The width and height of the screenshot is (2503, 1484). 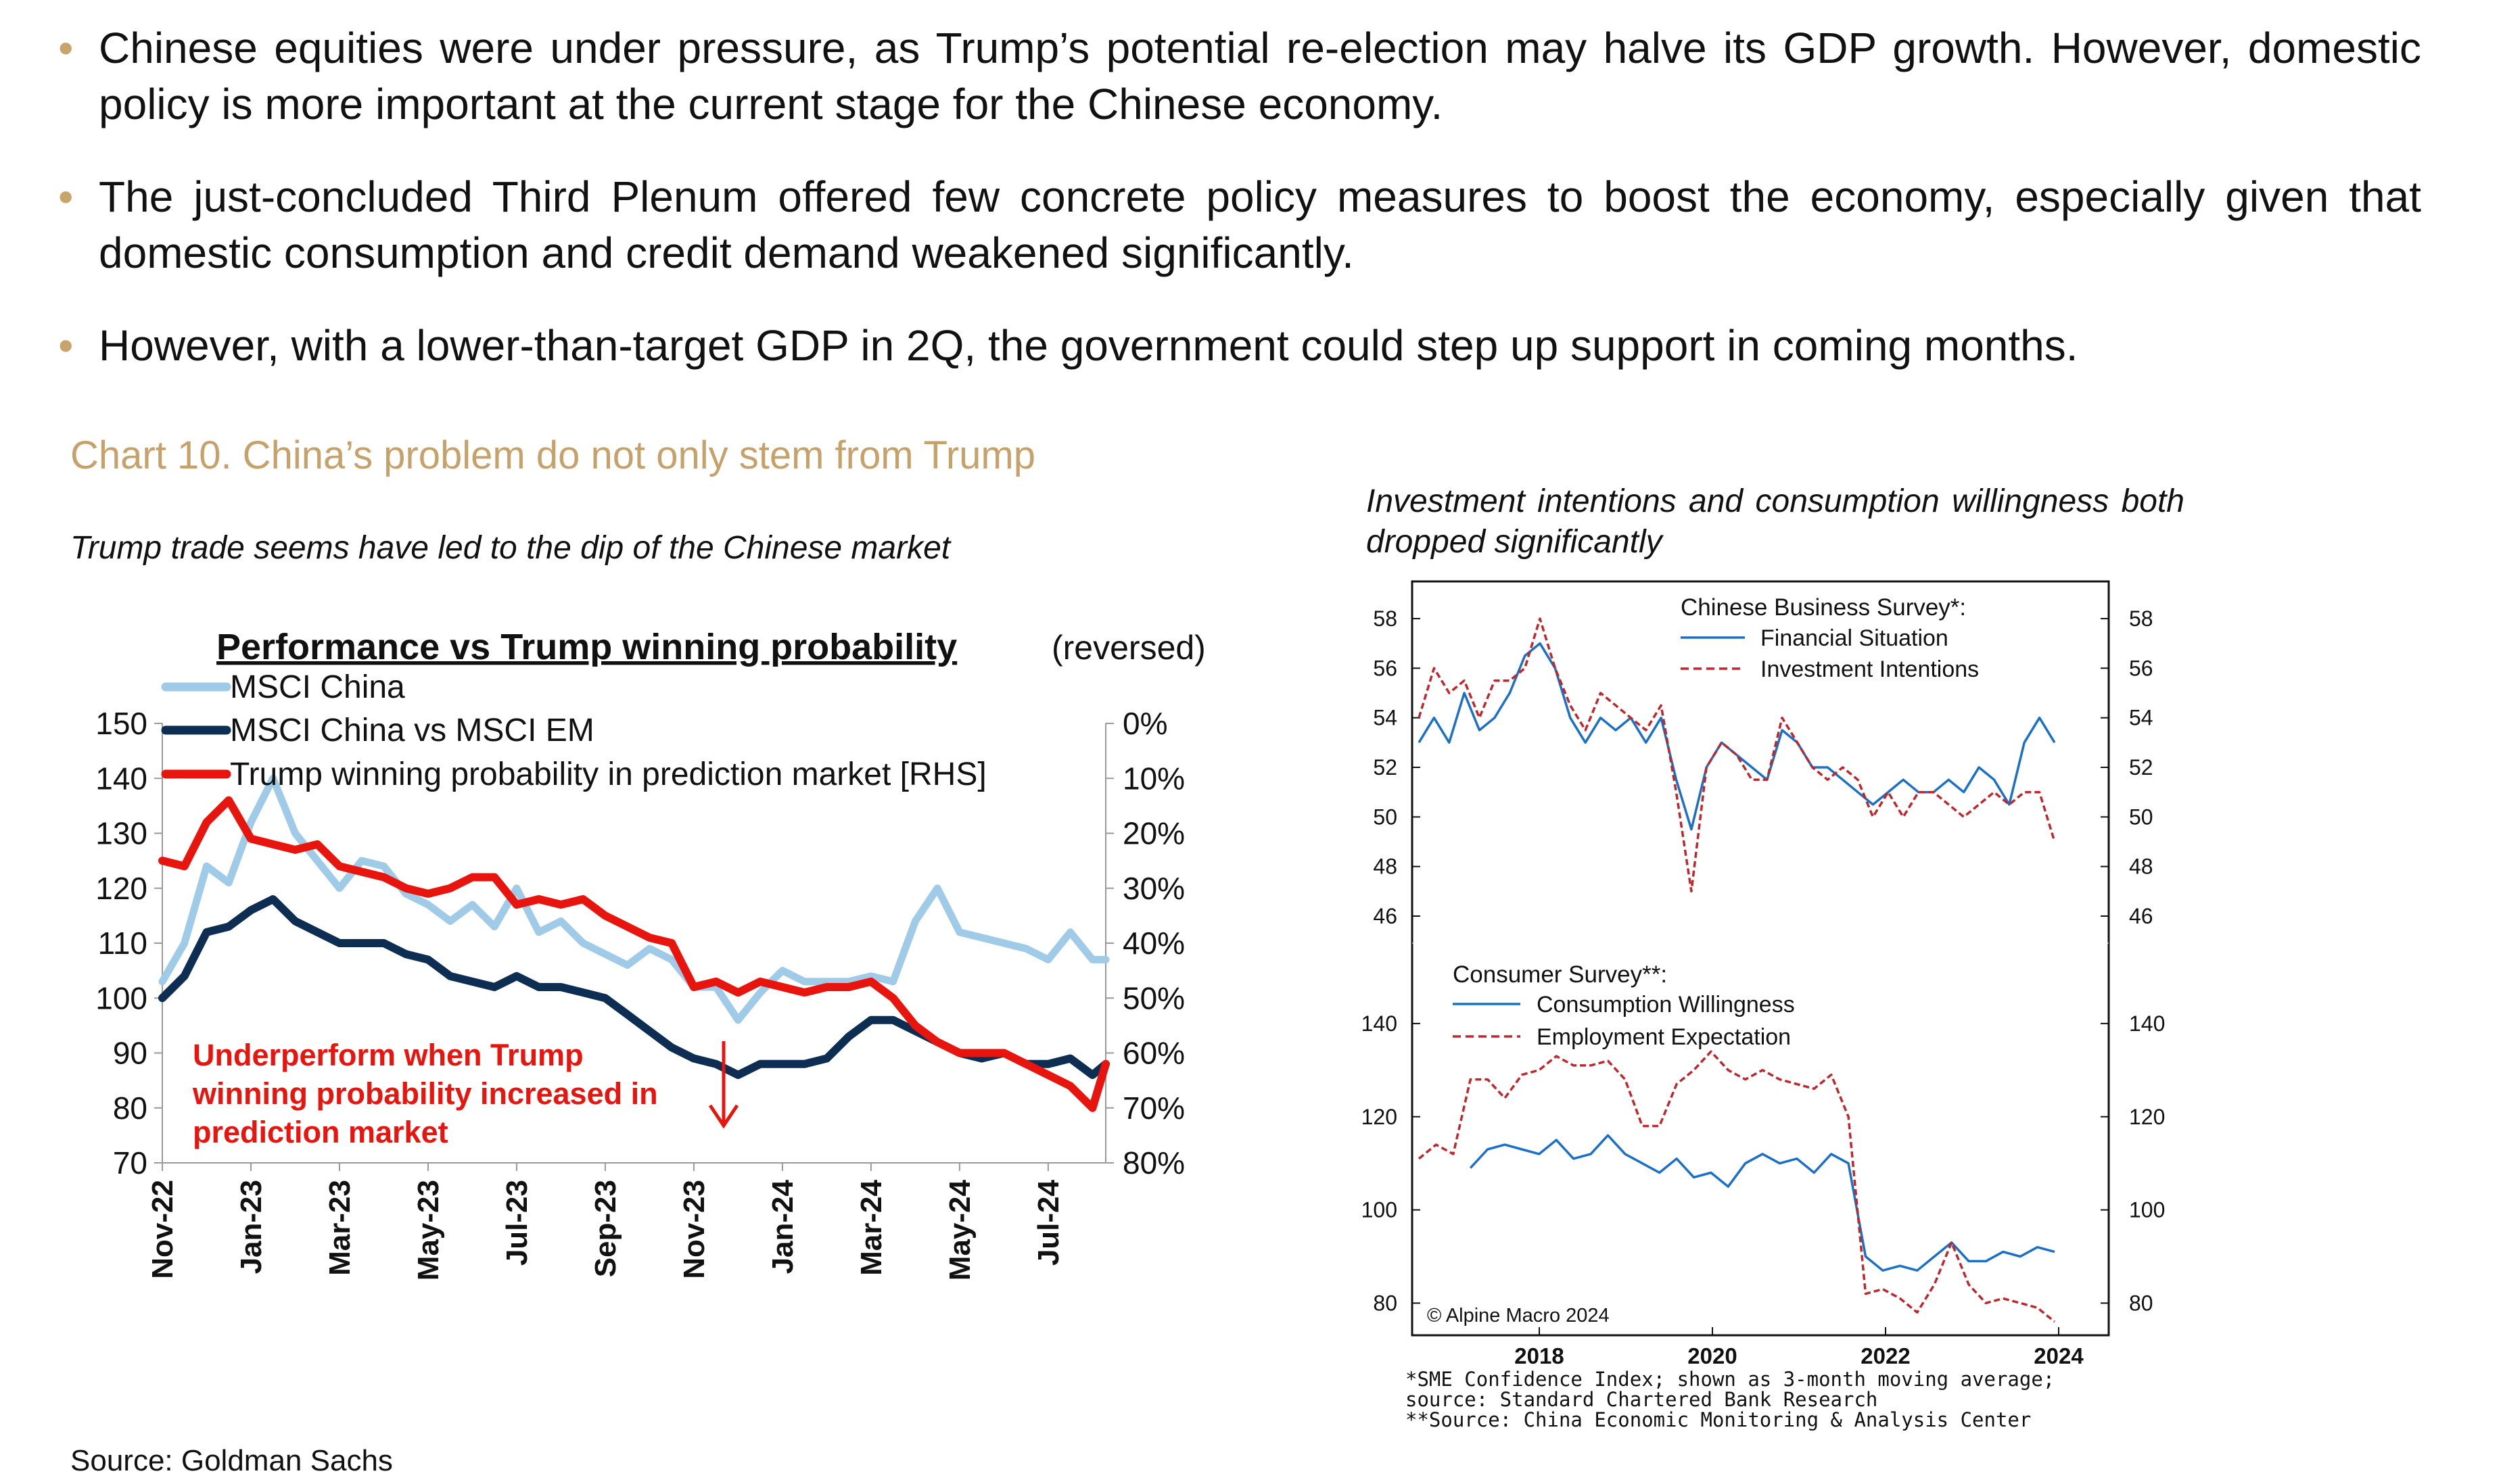 What do you see at coordinates (130, 1163) in the screenshot?
I see `y-tick-label: 70` at bounding box center [130, 1163].